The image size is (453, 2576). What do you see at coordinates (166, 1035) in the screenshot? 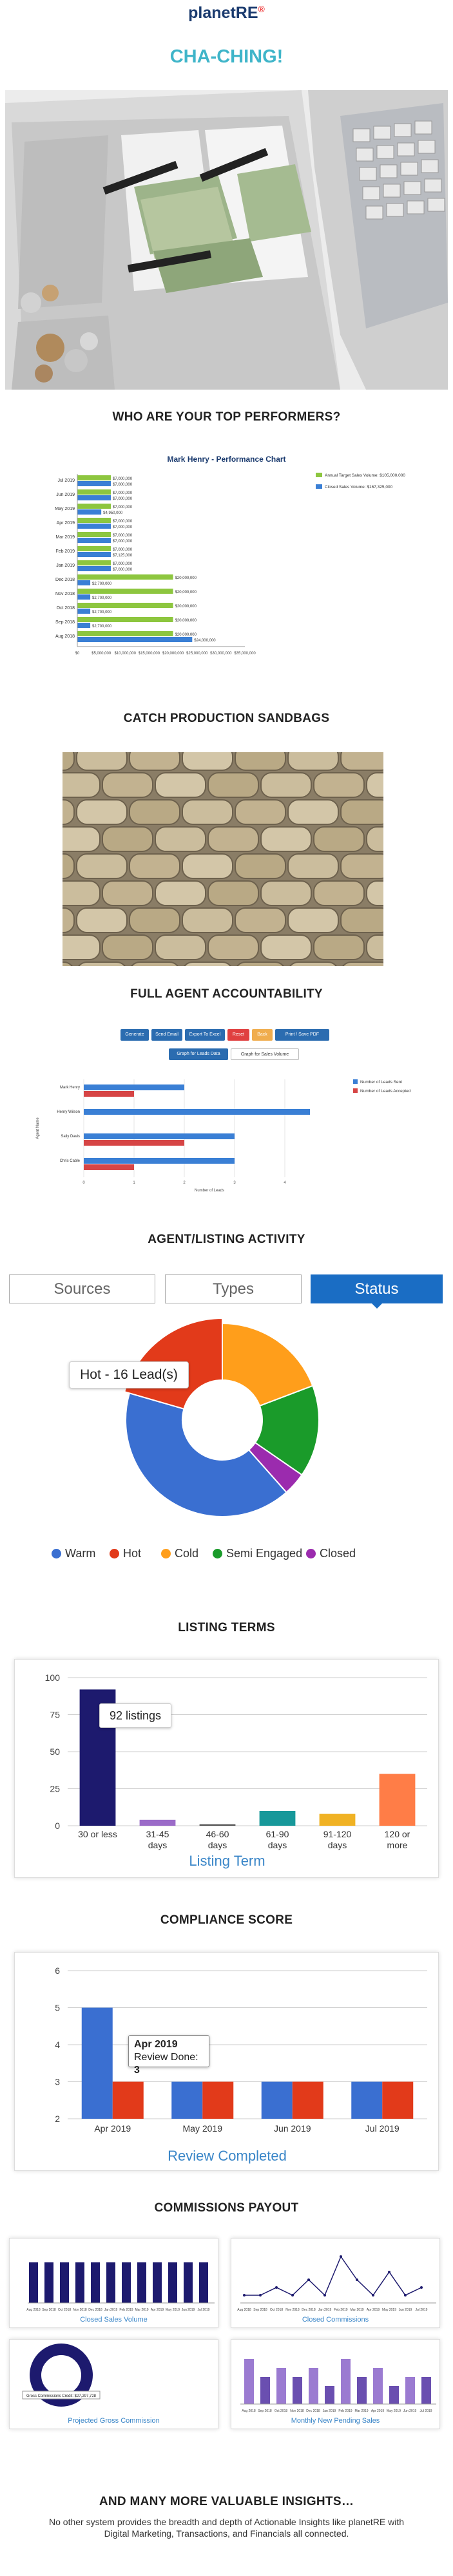
I see `send-email-button: Send Email` at bounding box center [166, 1035].